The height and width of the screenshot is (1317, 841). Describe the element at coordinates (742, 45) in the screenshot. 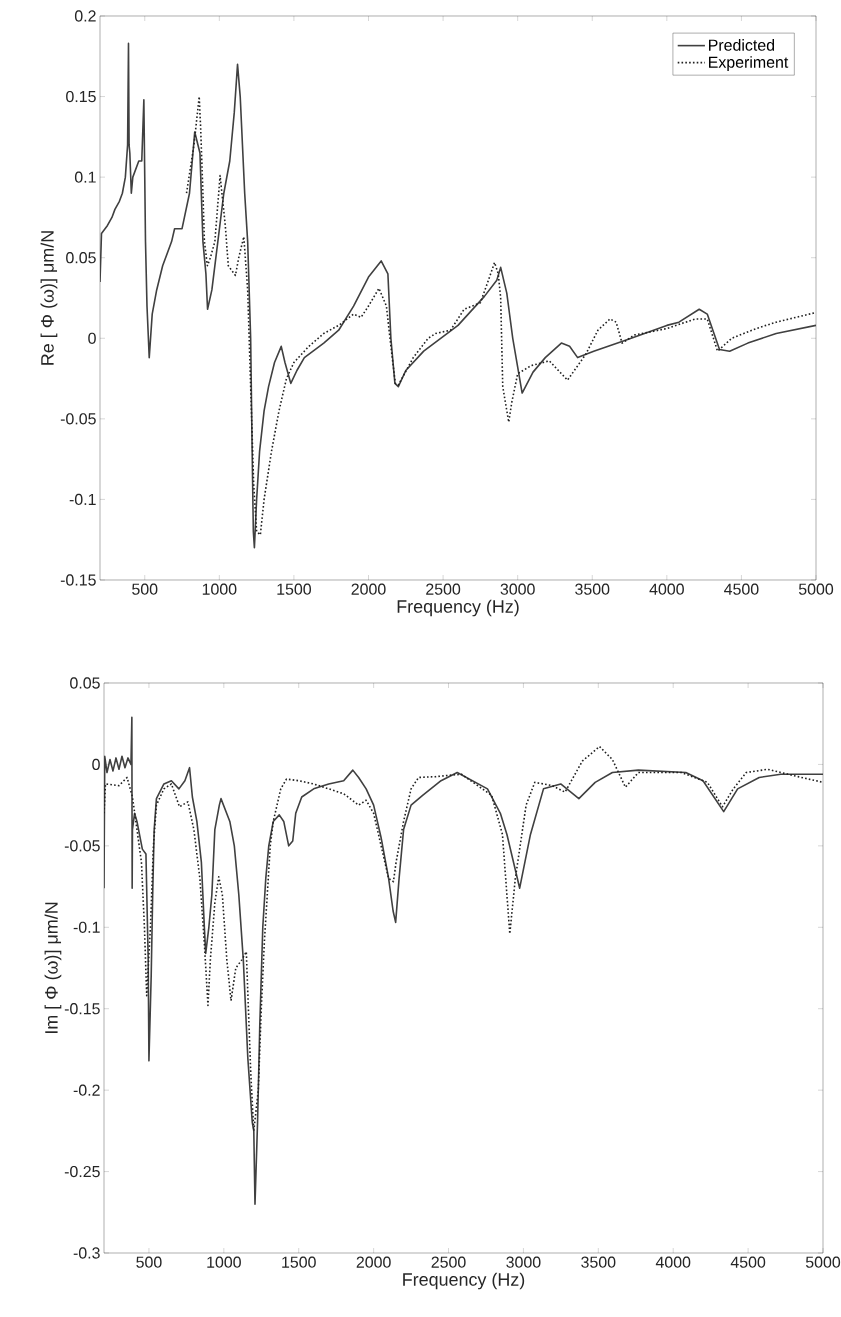

I see `legend-label: Predicted` at that location.